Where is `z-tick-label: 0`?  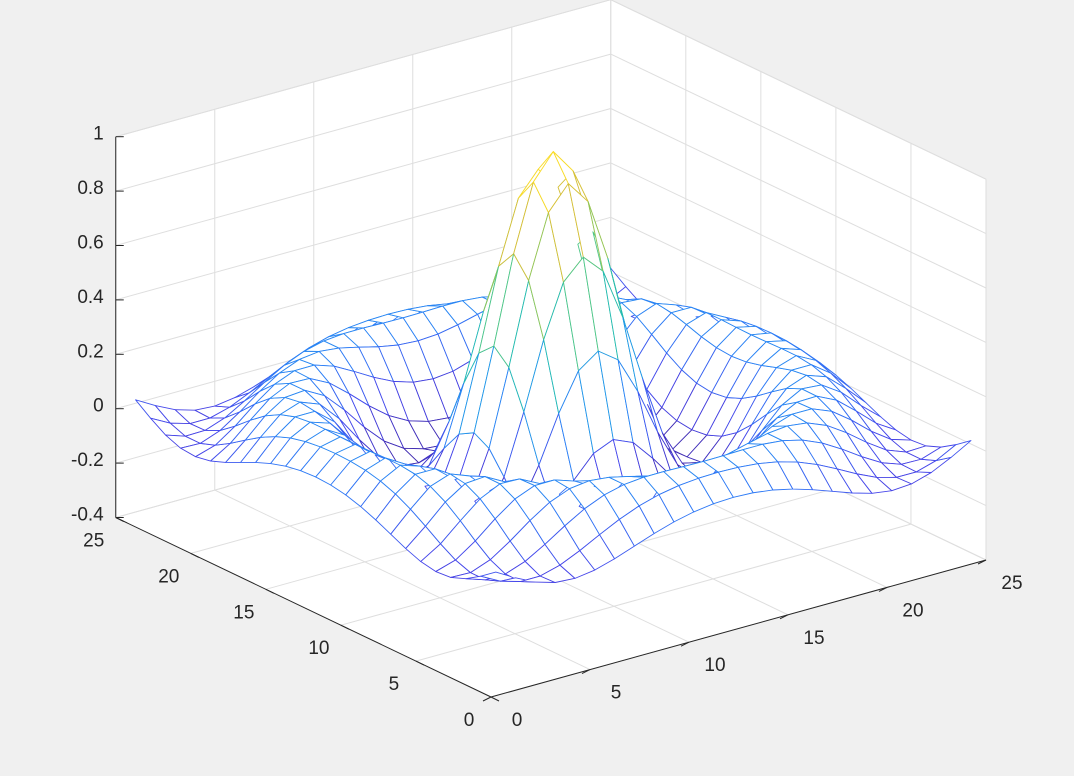 z-tick-label: 0 is located at coordinates (98, 406).